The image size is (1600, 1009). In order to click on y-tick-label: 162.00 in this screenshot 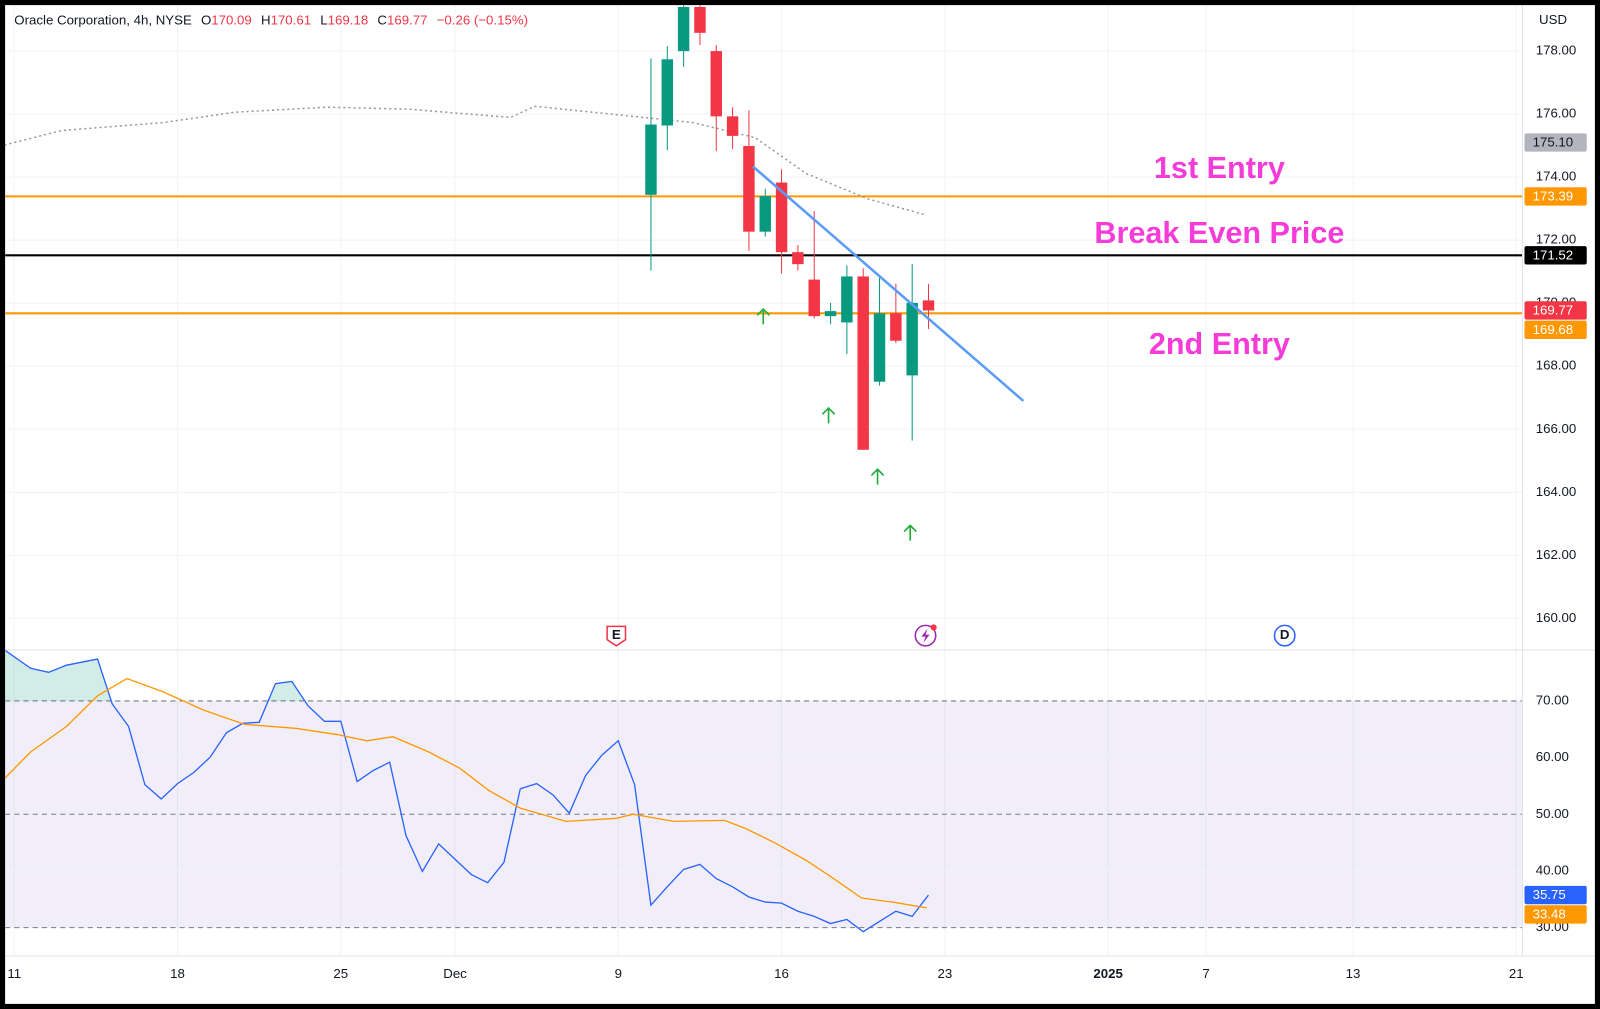, I will do `click(1556, 554)`.